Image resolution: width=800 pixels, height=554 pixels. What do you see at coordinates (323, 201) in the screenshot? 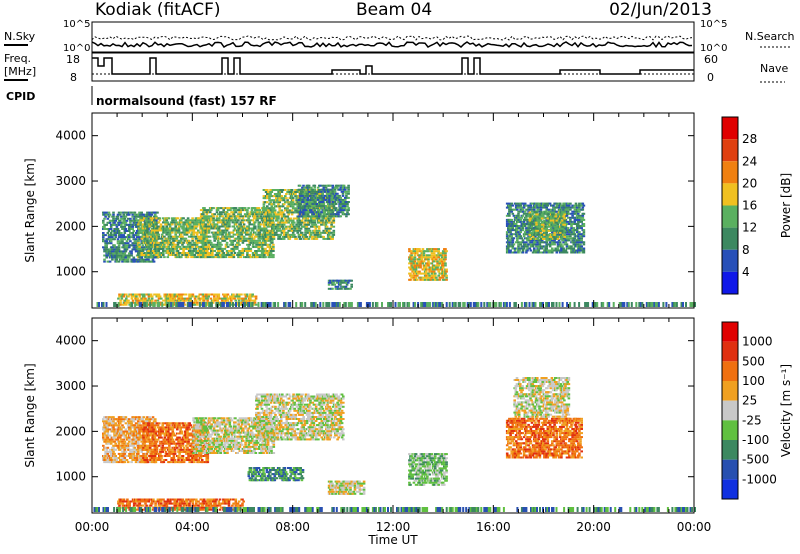
I see `power-echo-region` at bounding box center [323, 201].